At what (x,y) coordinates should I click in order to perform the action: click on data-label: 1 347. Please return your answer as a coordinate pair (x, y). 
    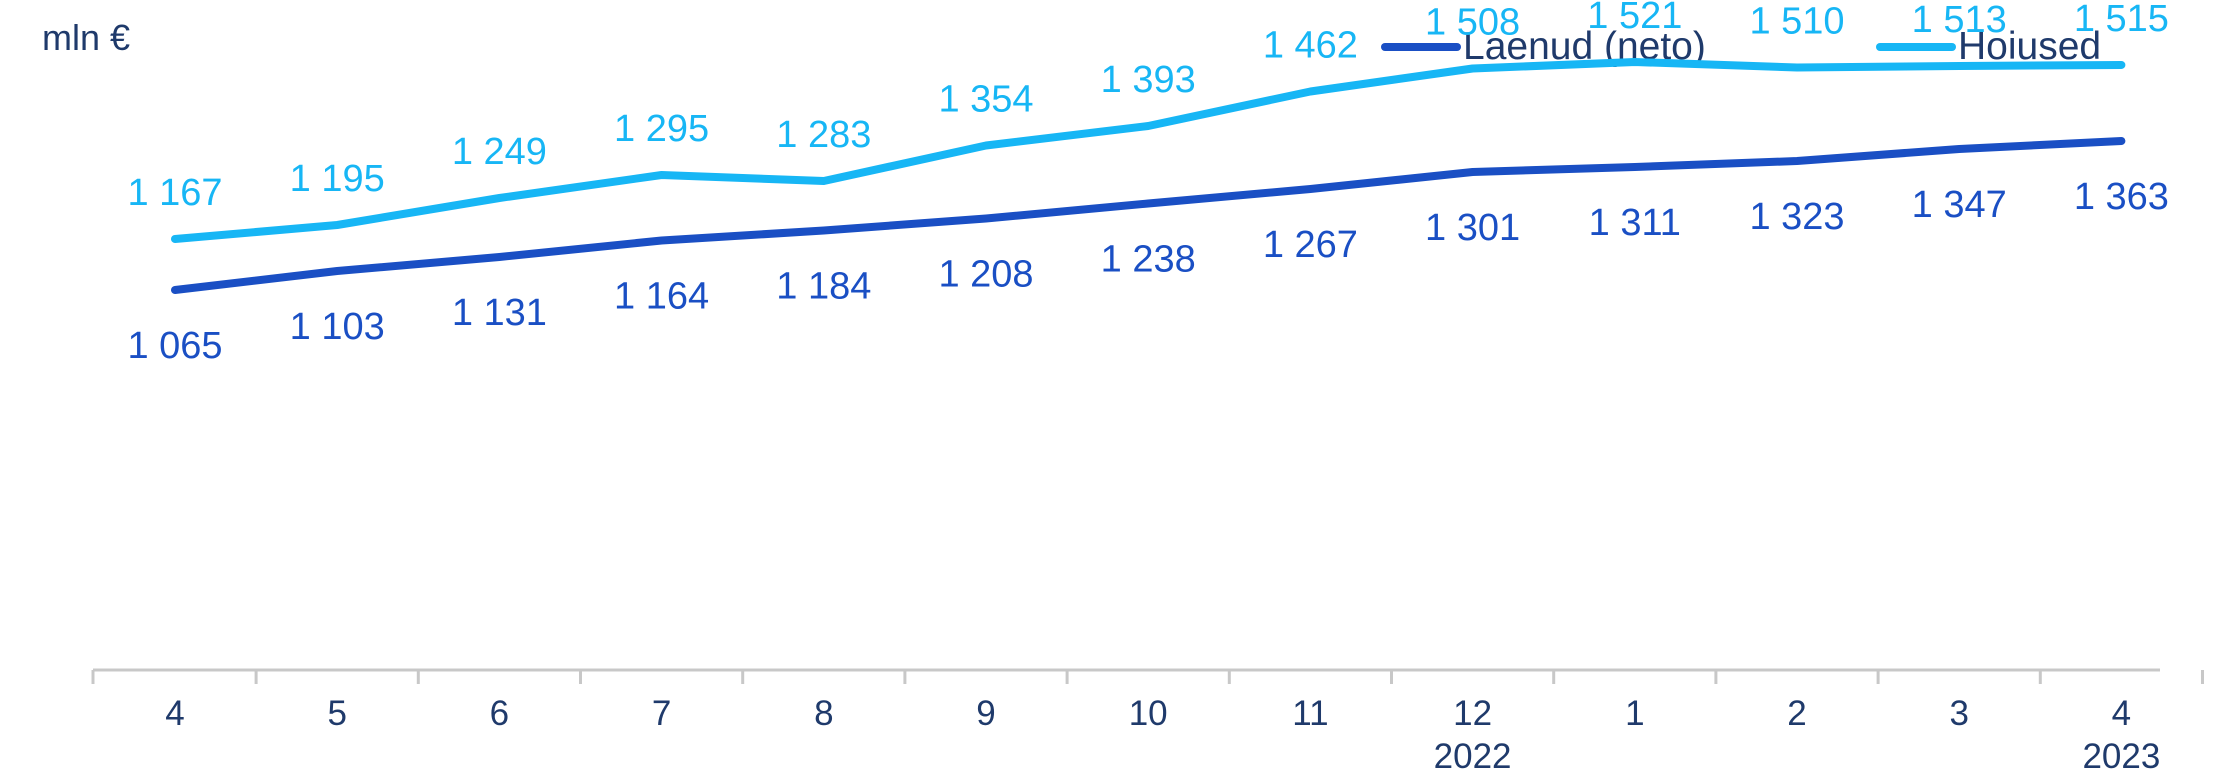
    Looking at the image, I should click on (1959, 205).